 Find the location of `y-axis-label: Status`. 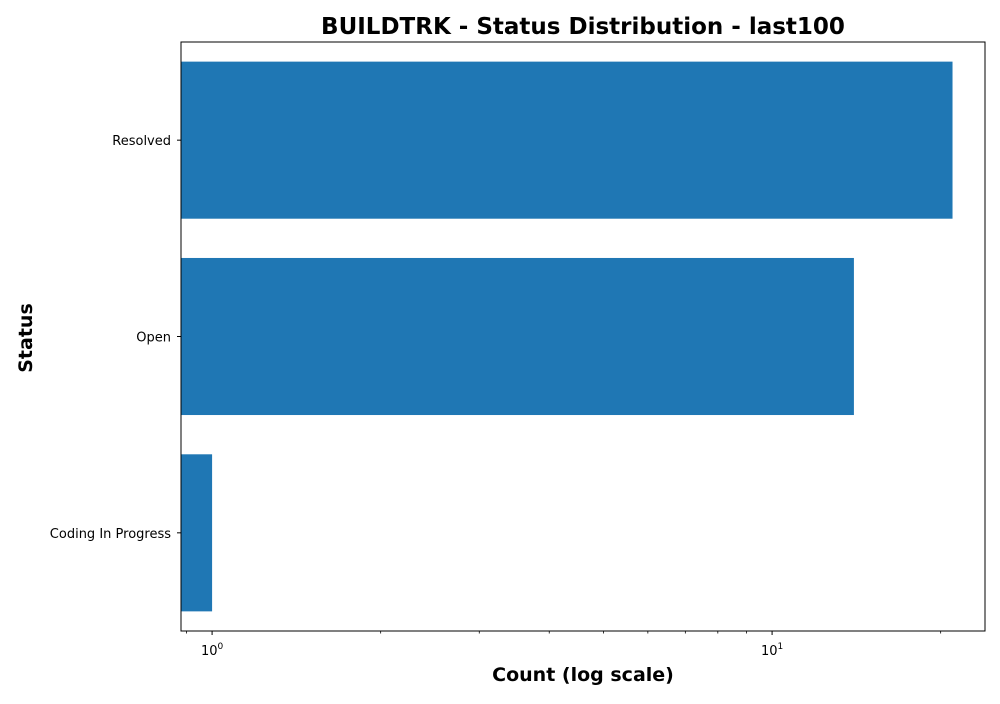

y-axis-label: Status is located at coordinates (26, 338).